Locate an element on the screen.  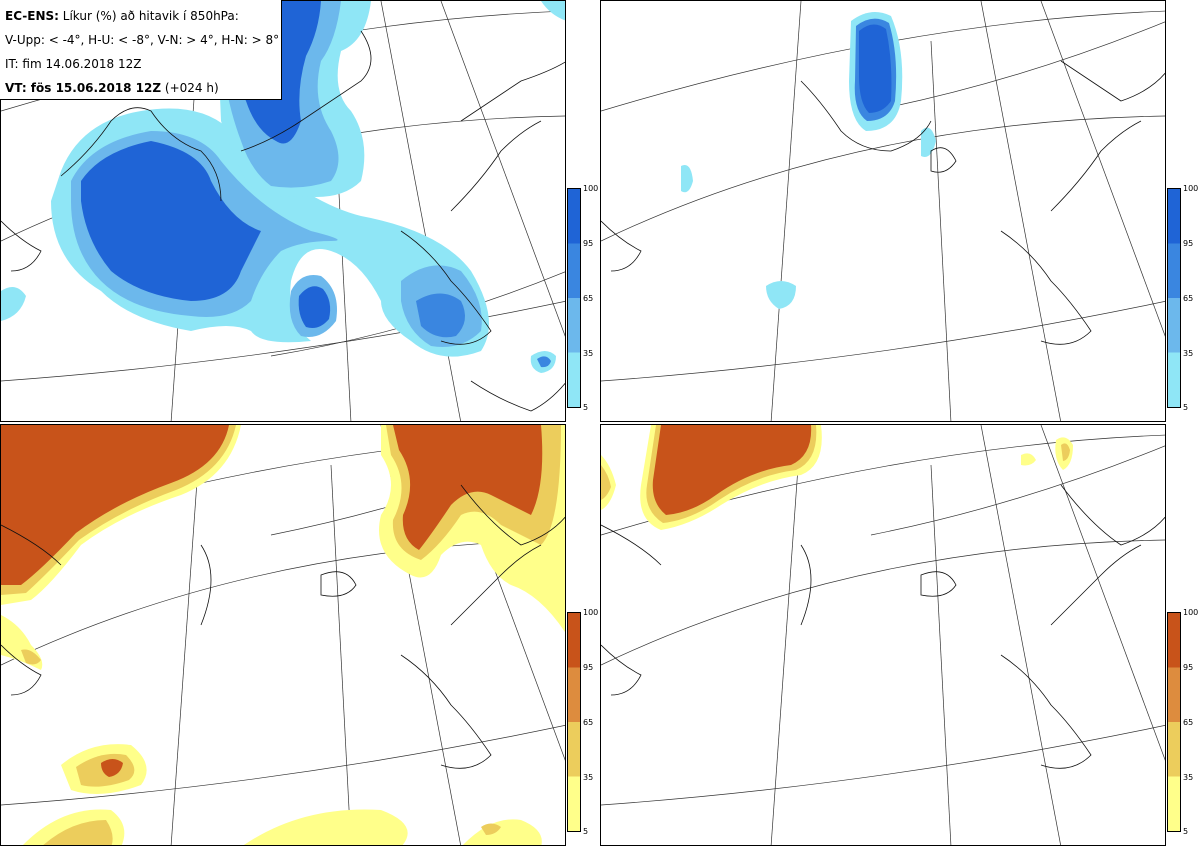
colorbar-warm-right: 100 95 65 35 5 is located at coordinates (1183, 722).